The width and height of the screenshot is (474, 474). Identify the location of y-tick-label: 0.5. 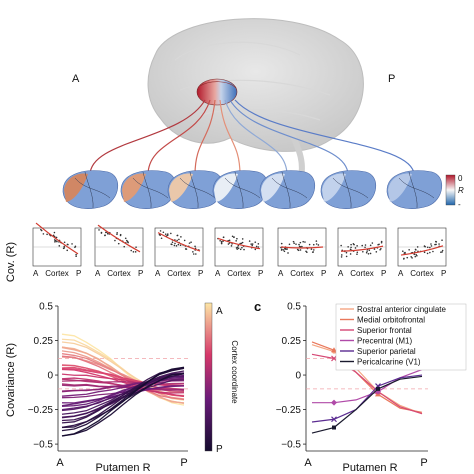
(46, 307).